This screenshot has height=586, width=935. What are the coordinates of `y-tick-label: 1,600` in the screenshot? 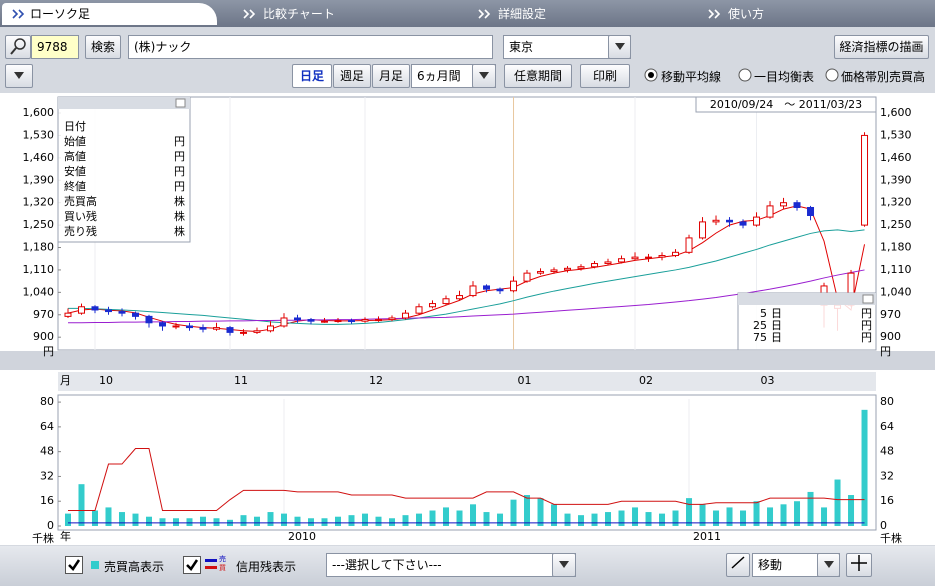 It's located at (896, 112).